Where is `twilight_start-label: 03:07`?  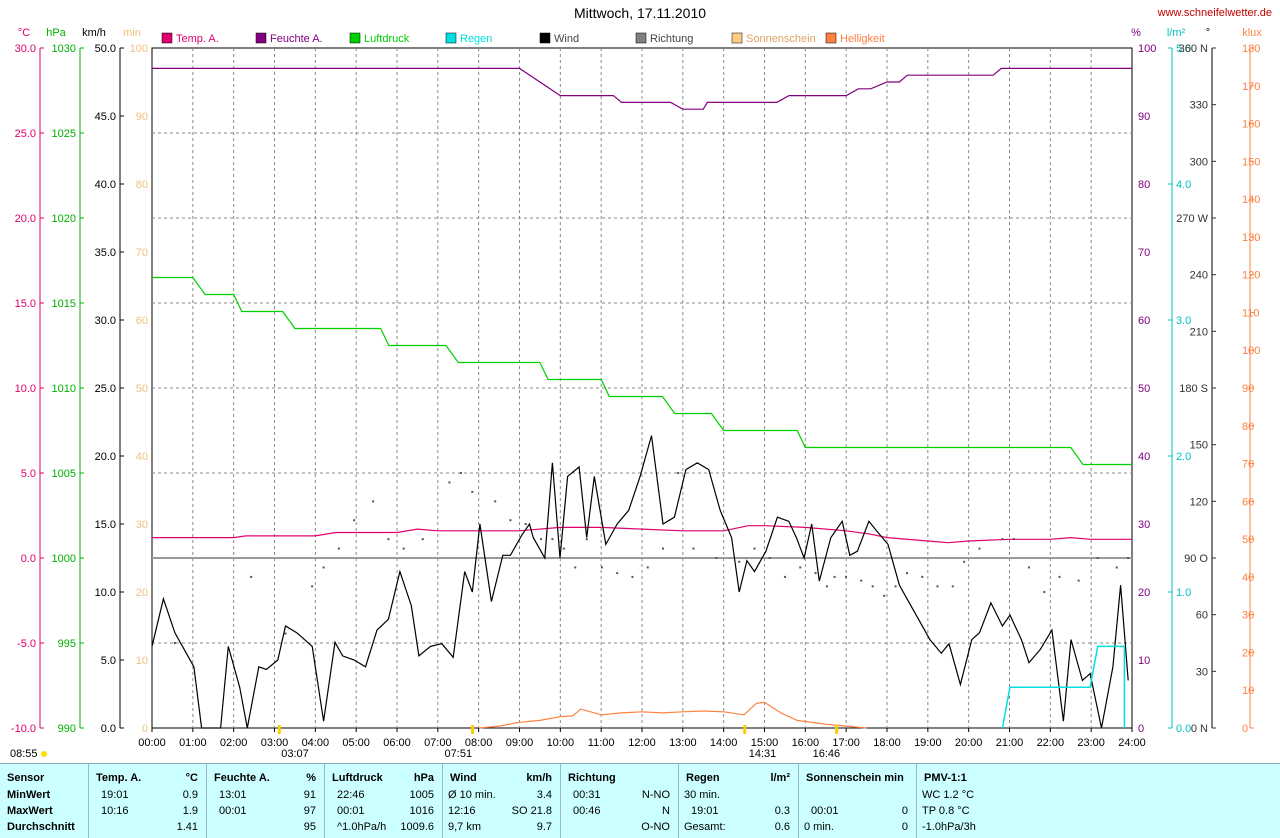 twilight_start-label: 03:07 is located at coordinates (295, 754).